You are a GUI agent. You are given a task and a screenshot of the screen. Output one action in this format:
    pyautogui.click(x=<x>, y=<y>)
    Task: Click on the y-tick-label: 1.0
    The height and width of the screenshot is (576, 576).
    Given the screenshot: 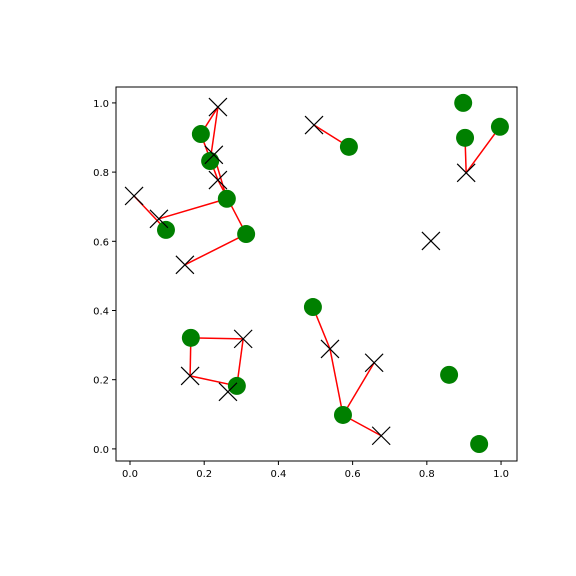 What is the action you would take?
    pyautogui.click(x=101, y=104)
    